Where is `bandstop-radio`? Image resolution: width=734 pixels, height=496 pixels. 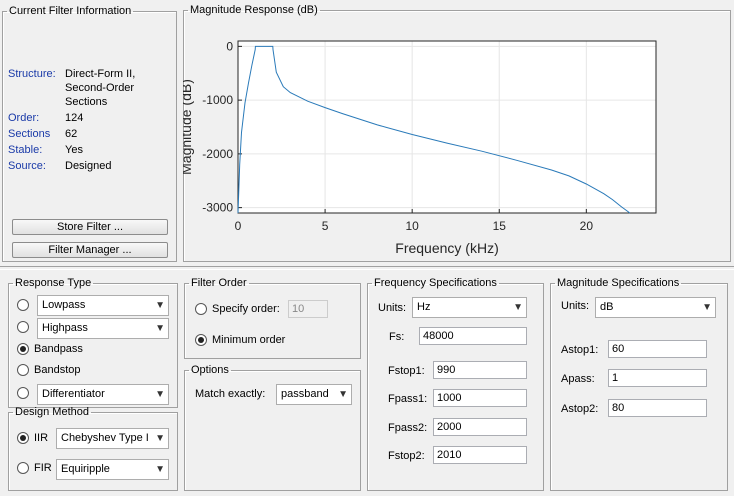 bandstop-radio is located at coordinates (23, 370).